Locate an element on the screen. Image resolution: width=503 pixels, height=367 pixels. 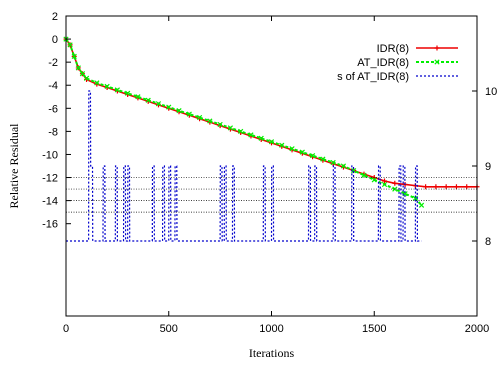
y2-ticks: 8 9 10 is located at coordinates (484, 167).